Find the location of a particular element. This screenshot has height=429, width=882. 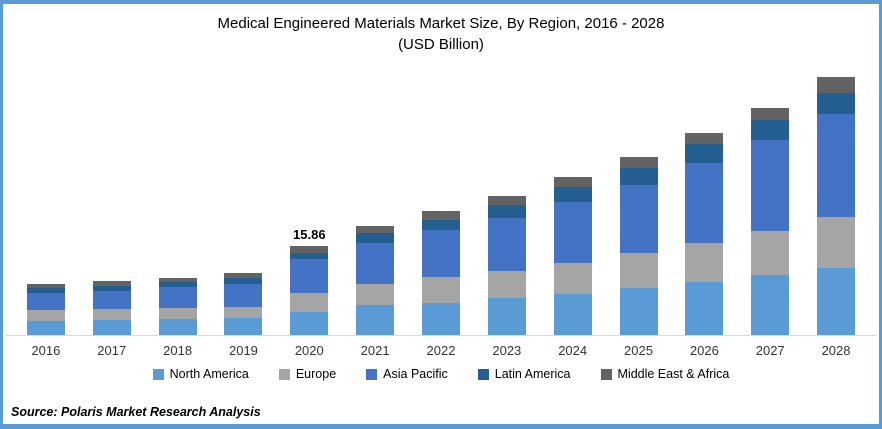

bar-column-2025 is located at coordinates (639, 199).